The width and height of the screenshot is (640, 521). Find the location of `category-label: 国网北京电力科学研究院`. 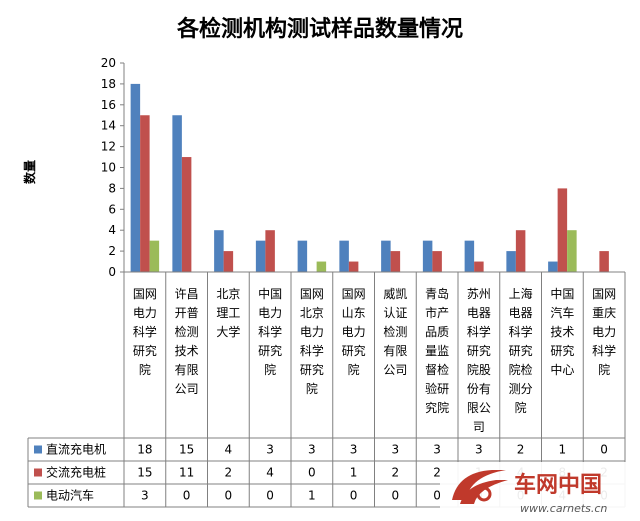

category-label: 国网北京电力科学研究院 is located at coordinates (312, 341).